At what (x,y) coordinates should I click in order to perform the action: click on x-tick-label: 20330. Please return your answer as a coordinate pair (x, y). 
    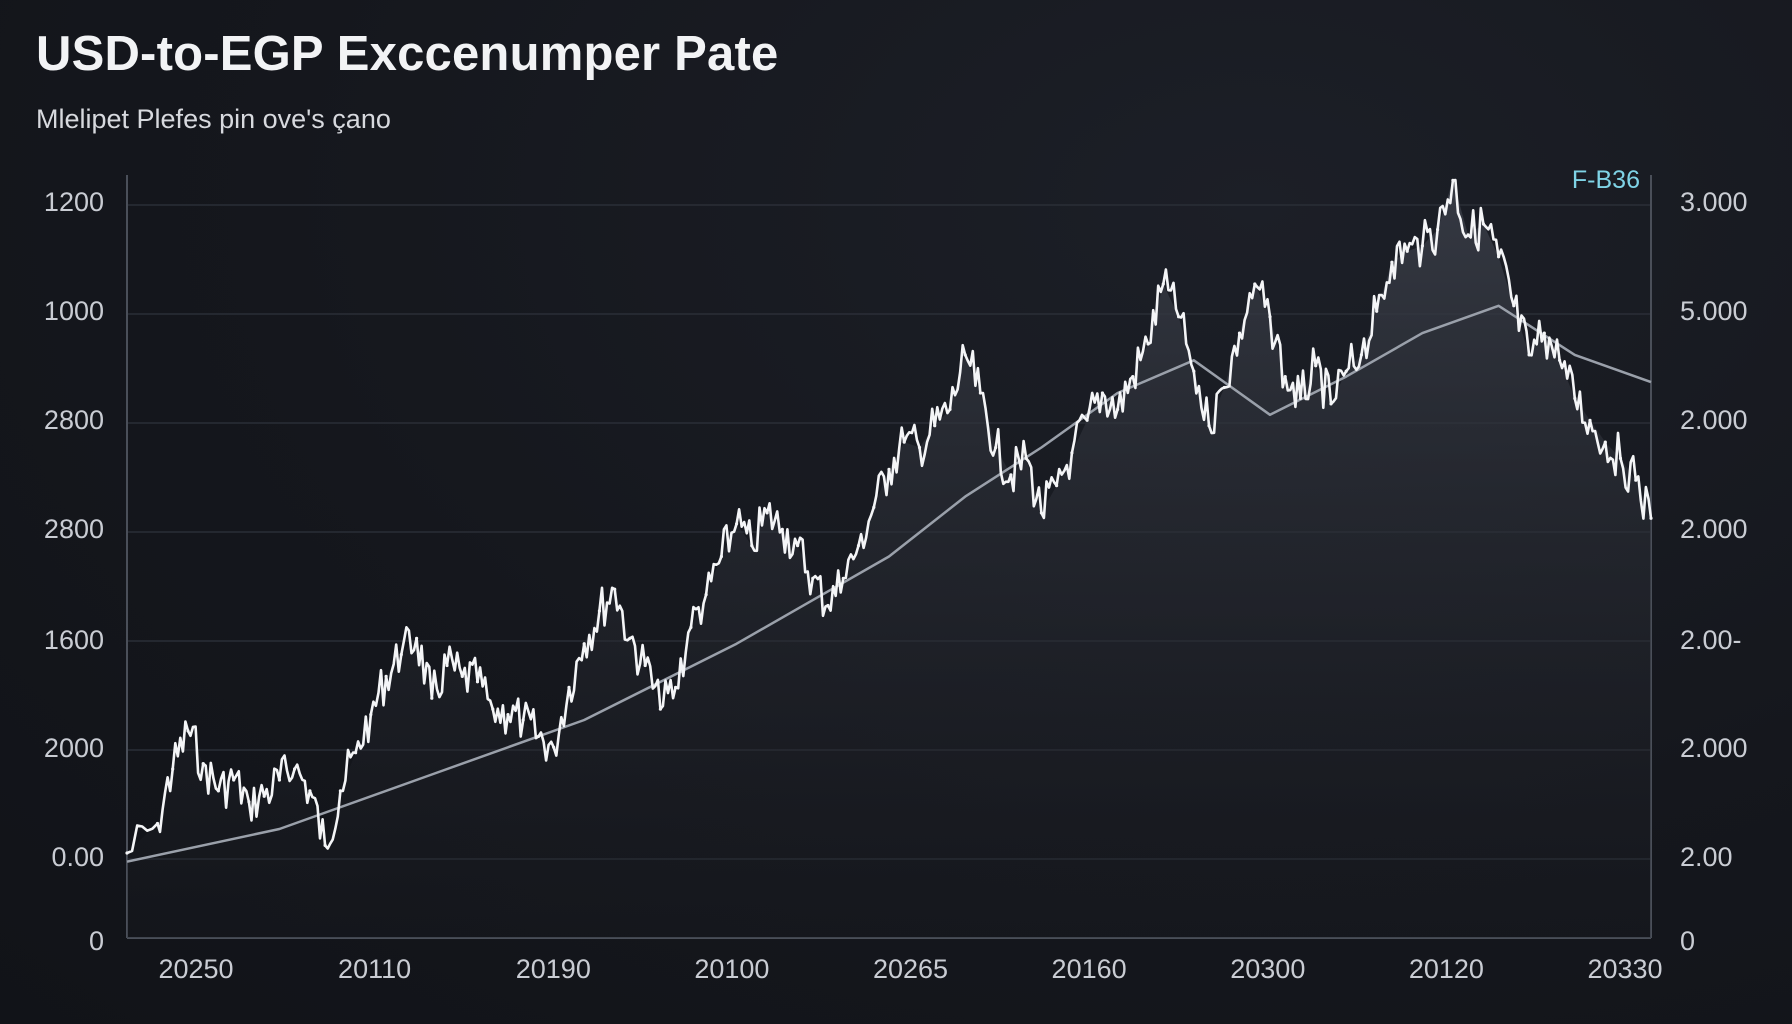
    Looking at the image, I should click on (1624, 969).